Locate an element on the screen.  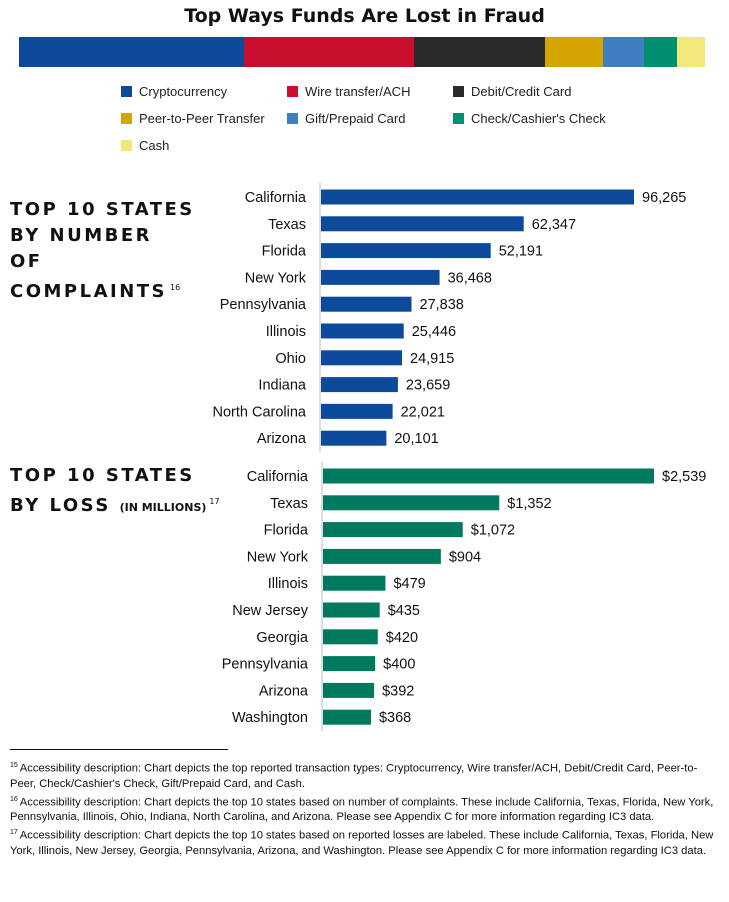
data-label: $435 is located at coordinates (404, 611).